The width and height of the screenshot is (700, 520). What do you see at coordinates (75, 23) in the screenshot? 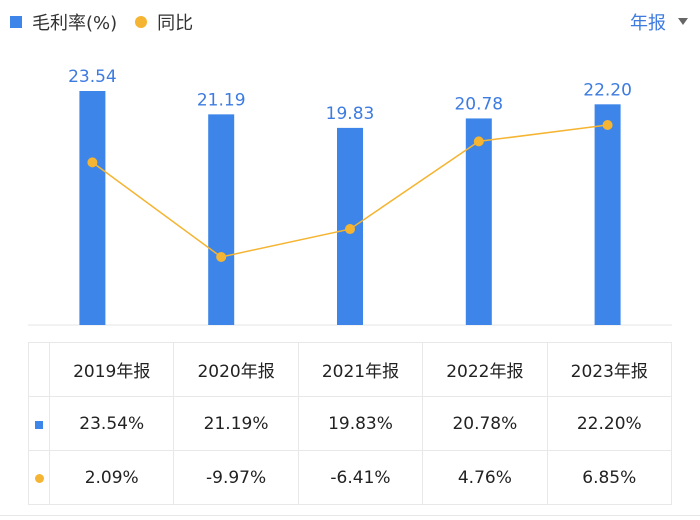
I see `bar-legend-label: 毛利率(%)` at bounding box center [75, 23].